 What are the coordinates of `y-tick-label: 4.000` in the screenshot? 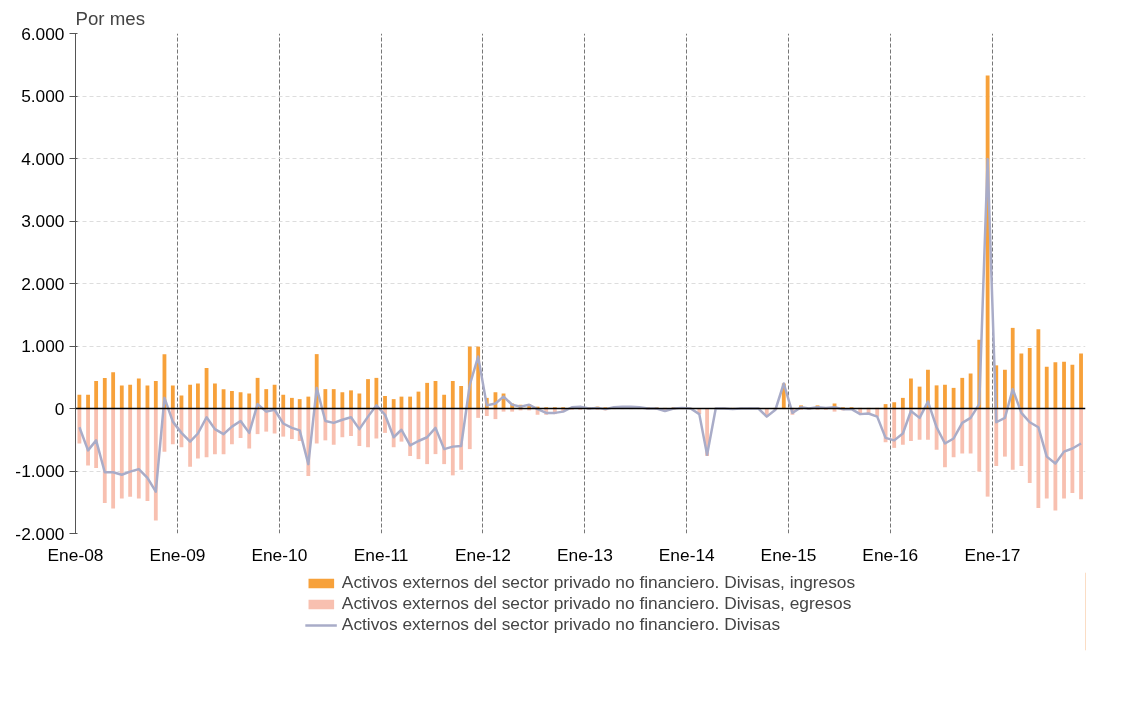 It's located at (43, 158).